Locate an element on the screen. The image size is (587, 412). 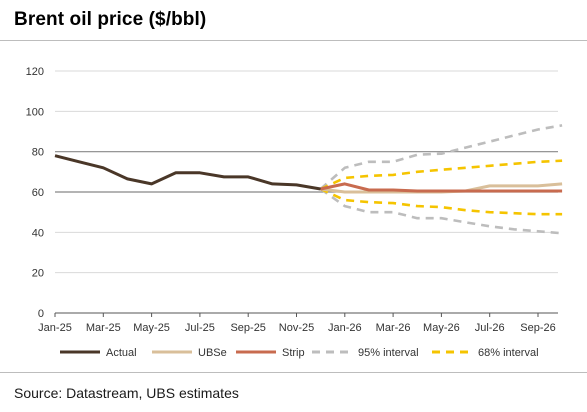
y-tick-label: 40 is located at coordinates (38, 233).